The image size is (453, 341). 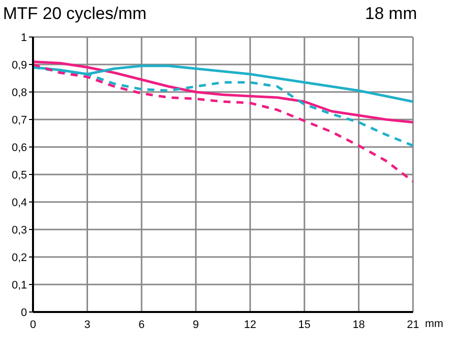 I want to click on x-tick-label: 21, so click(x=413, y=324).